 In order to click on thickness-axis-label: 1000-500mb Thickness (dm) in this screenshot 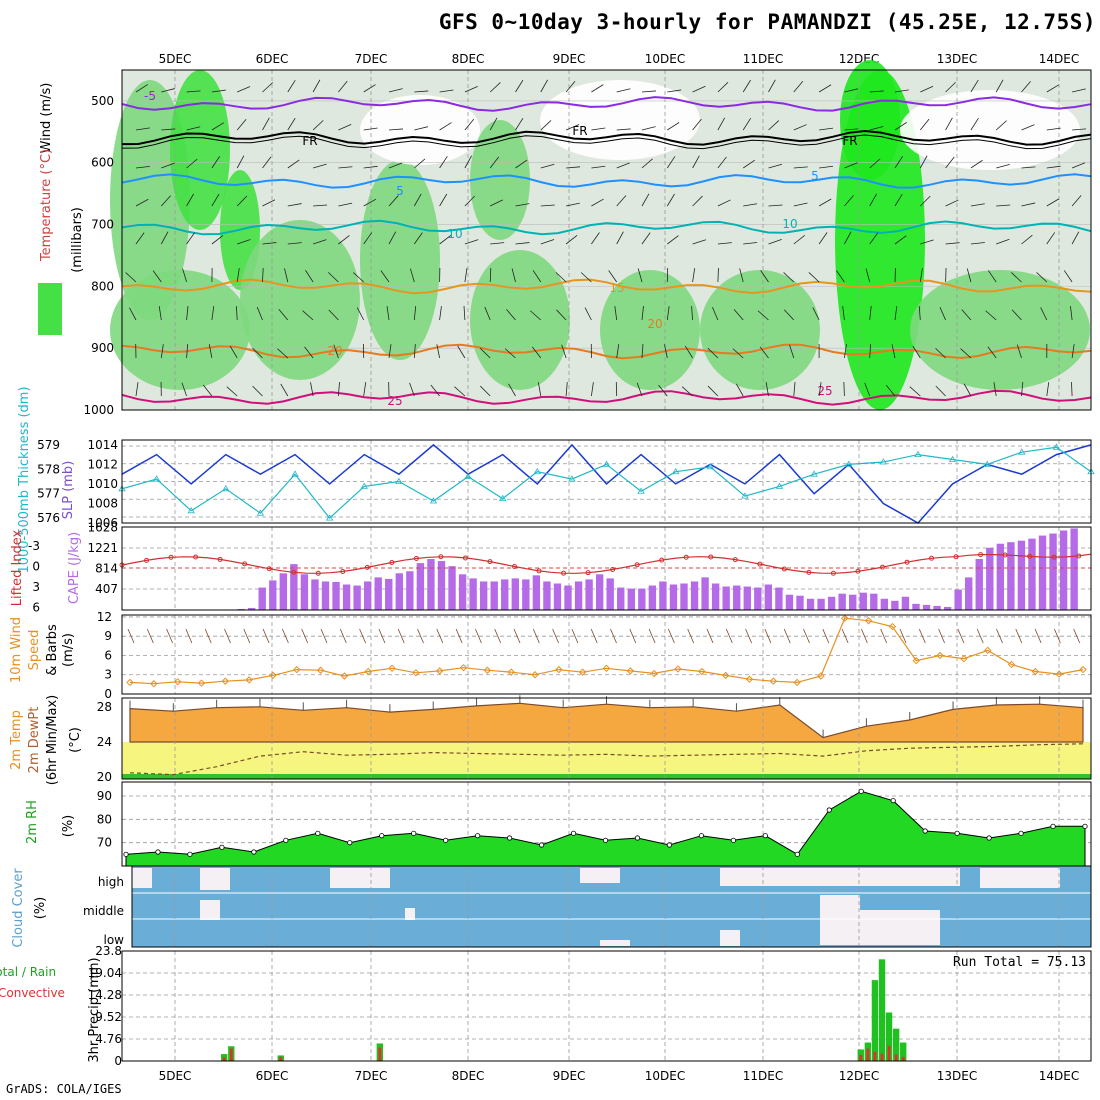, I will do `click(24, 479)`.